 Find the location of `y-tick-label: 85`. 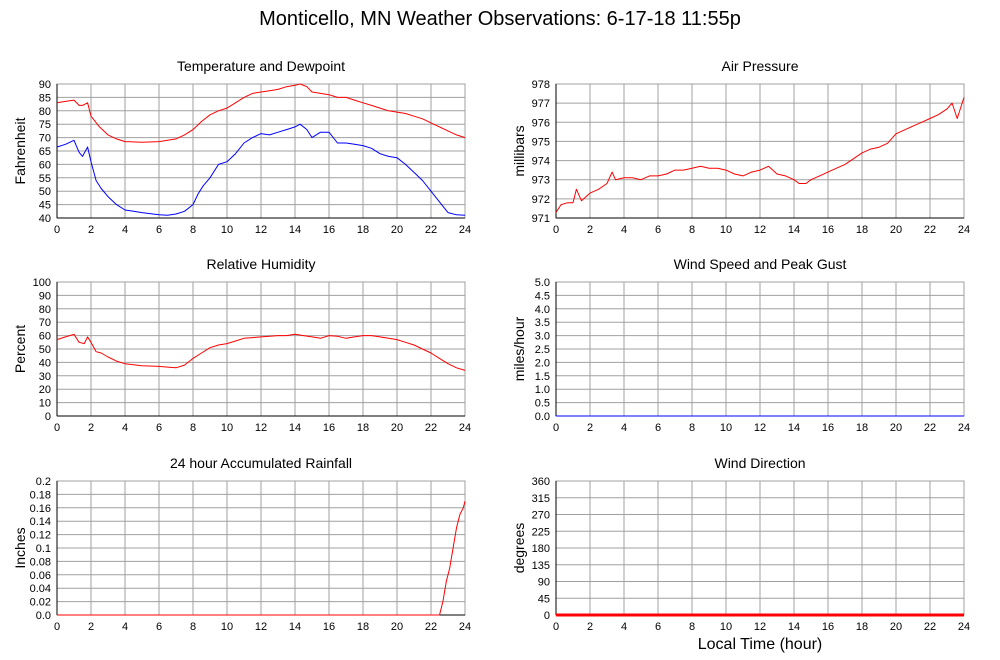

y-tick-label: 85 is located at coordinates (45, 98).